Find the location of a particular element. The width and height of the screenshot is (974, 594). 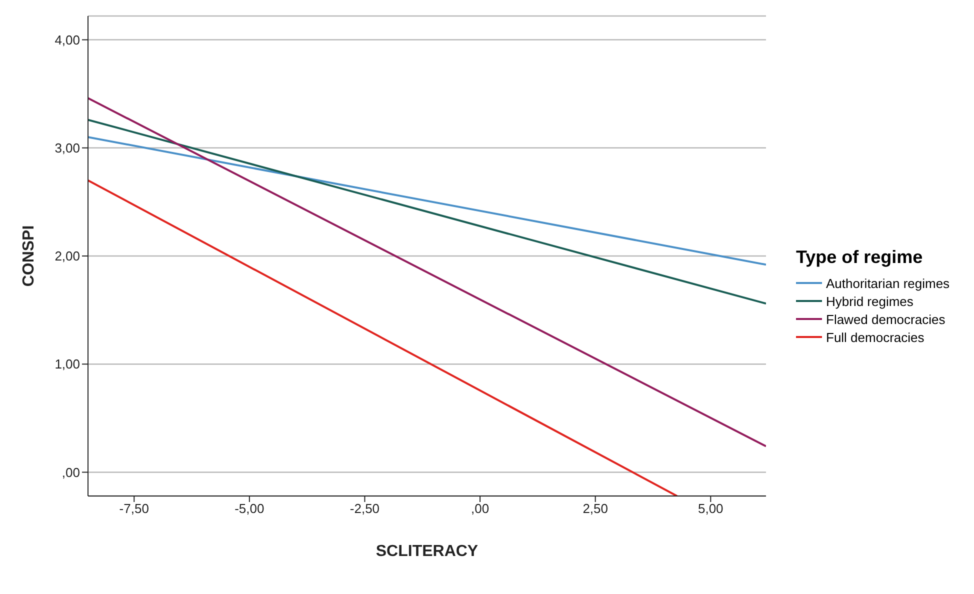

x-tick-label: -5,00 is located at coordinates (249, 508).